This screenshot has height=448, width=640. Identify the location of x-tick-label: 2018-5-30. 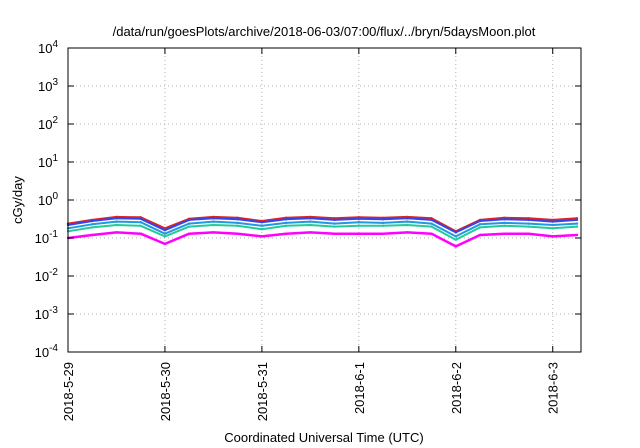
(165, 391).